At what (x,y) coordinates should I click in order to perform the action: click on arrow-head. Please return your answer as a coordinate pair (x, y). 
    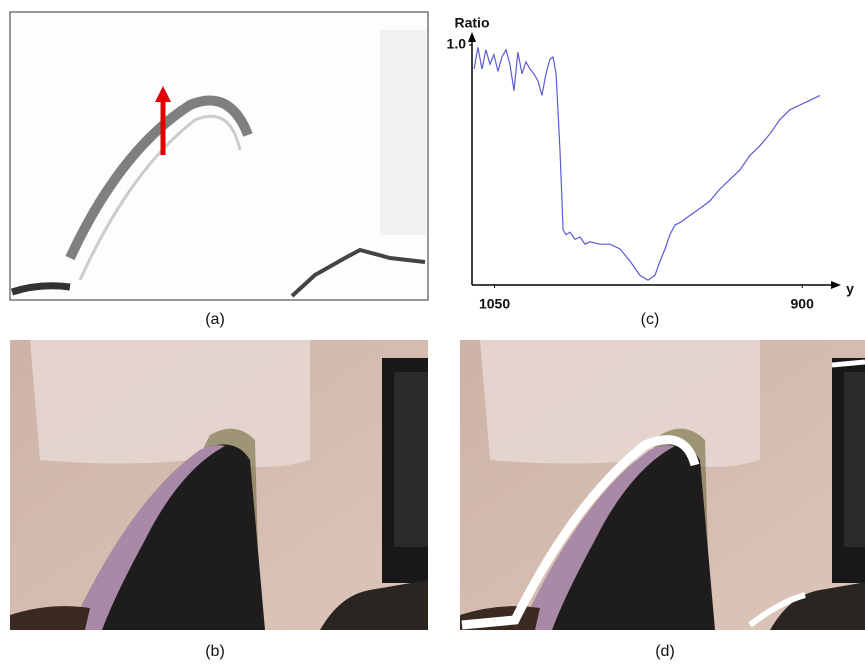
    Looking at the image, I should click on (163, 94).